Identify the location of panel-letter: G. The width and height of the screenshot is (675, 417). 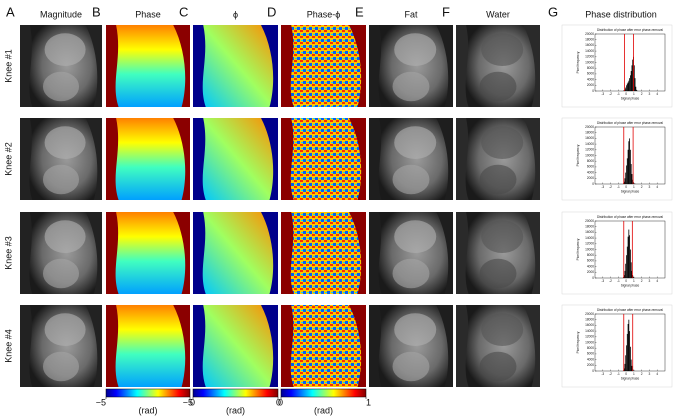
(553, 11).